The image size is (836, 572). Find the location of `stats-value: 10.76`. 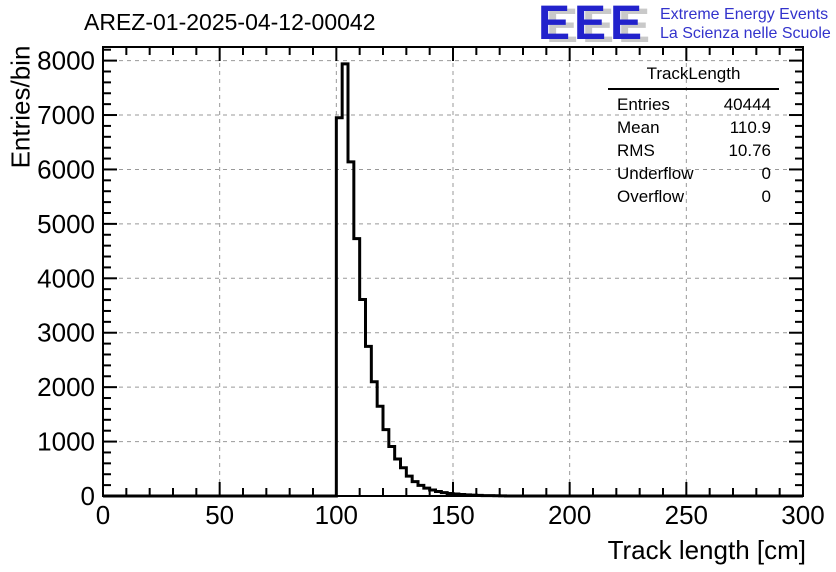

stats-value: 10.76 is located at coordinates (749, 150).